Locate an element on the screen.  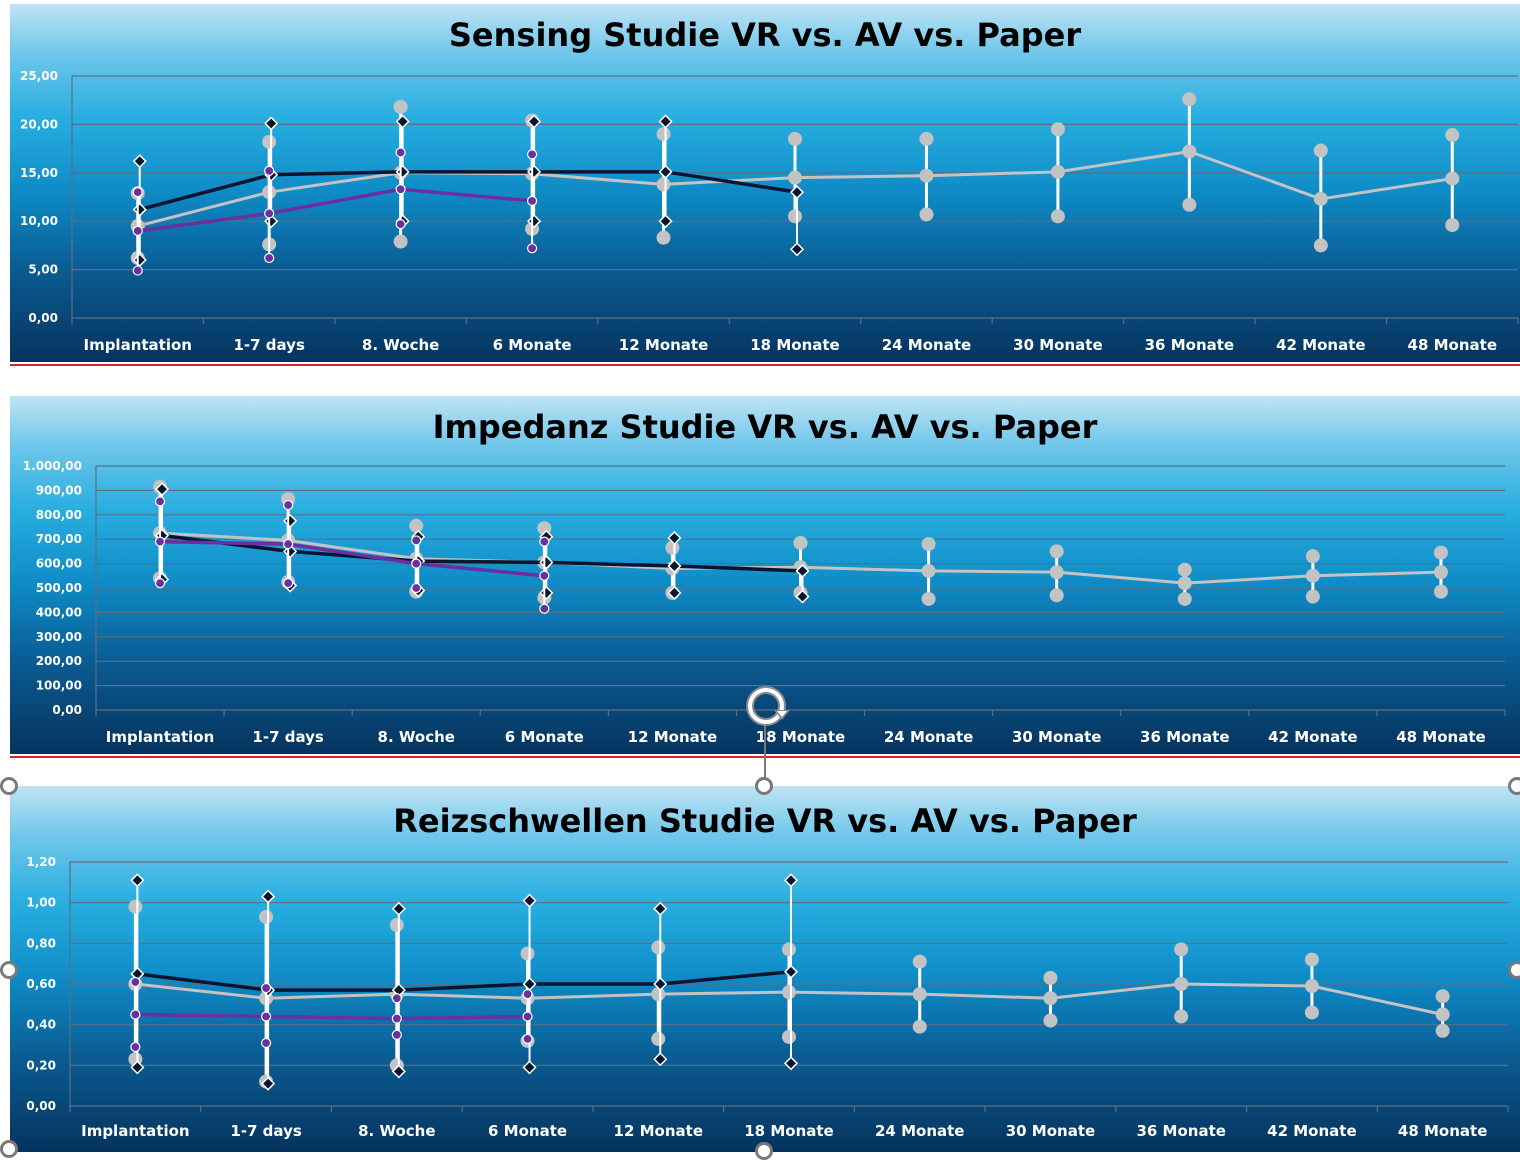
y-tick-label: 20,00 is located at coordinates (39, 124).